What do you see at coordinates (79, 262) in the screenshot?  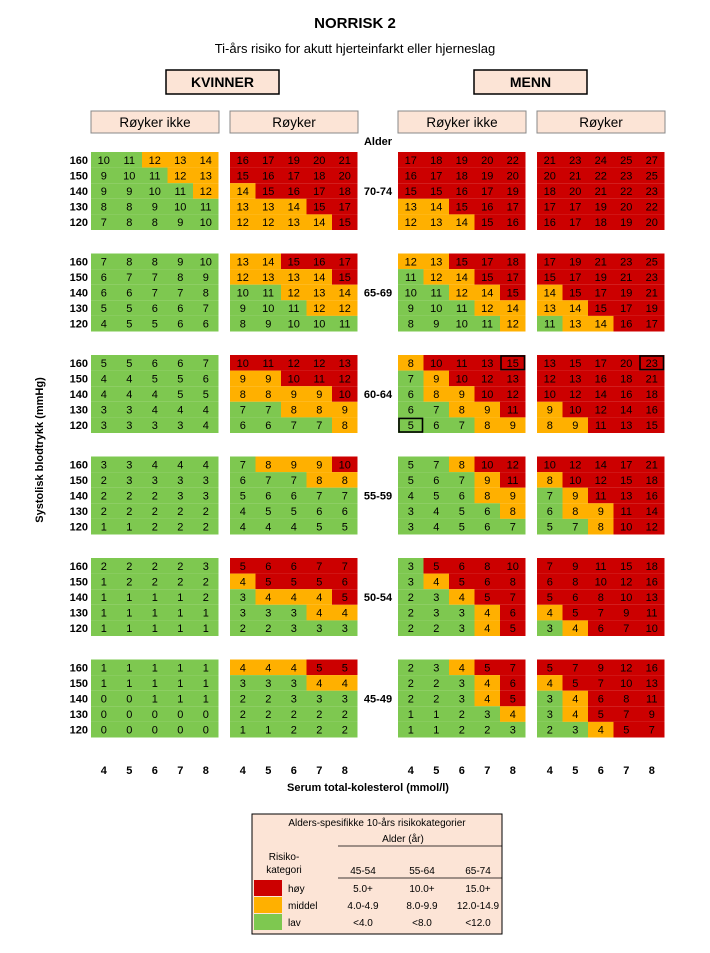 I see `y-tick-label: 160` at bounding box center [79, 262].